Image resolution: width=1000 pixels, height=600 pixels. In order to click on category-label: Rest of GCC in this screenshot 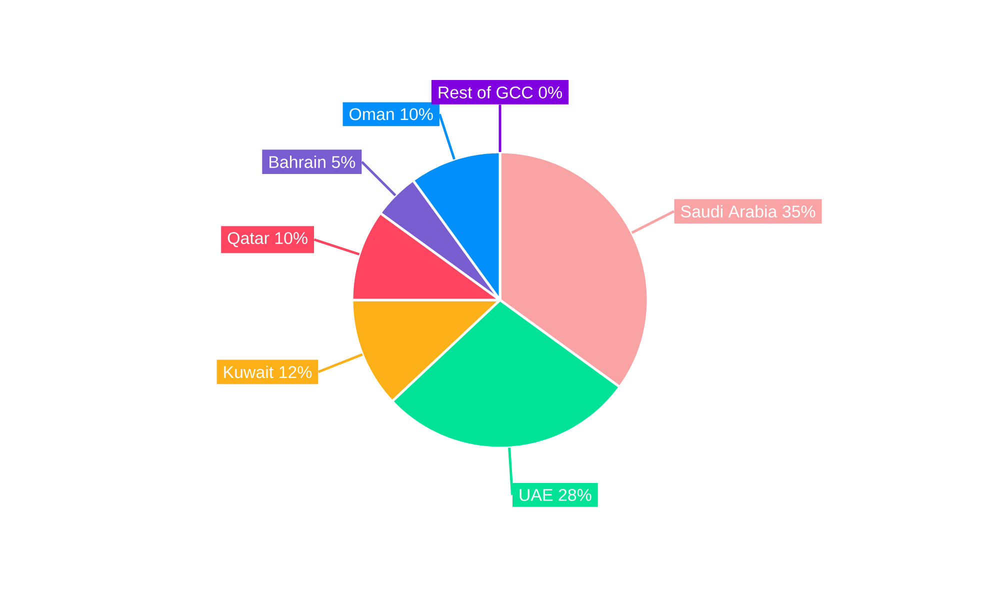, I will do `click(485, 92)`.